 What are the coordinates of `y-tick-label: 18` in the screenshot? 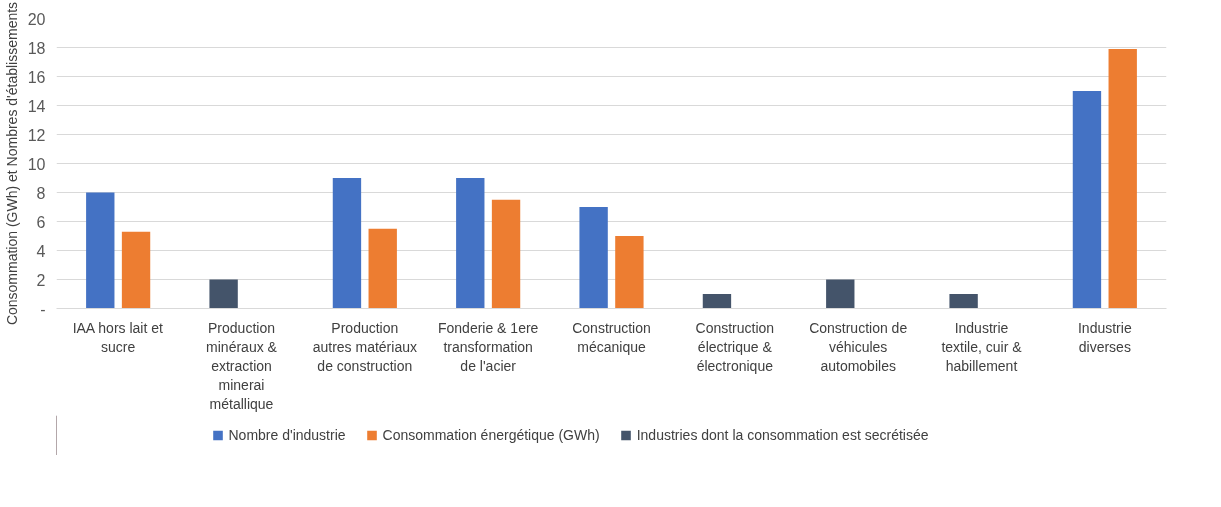 It's located at (36, 48).